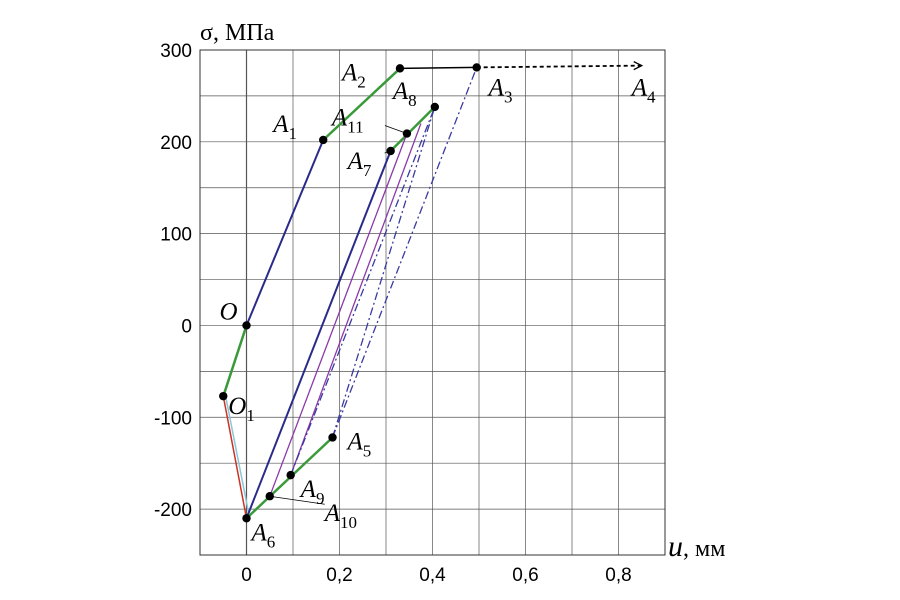 Image resolution: width=900 pixels, height=600 pixels. I want to click on x-tick-label: 0,6, so click(525, 575).